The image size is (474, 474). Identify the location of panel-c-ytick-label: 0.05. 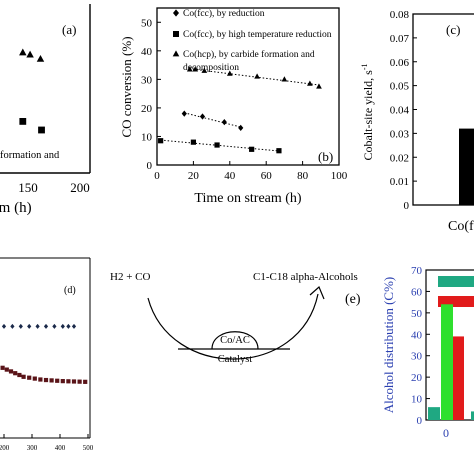
(400, 87).